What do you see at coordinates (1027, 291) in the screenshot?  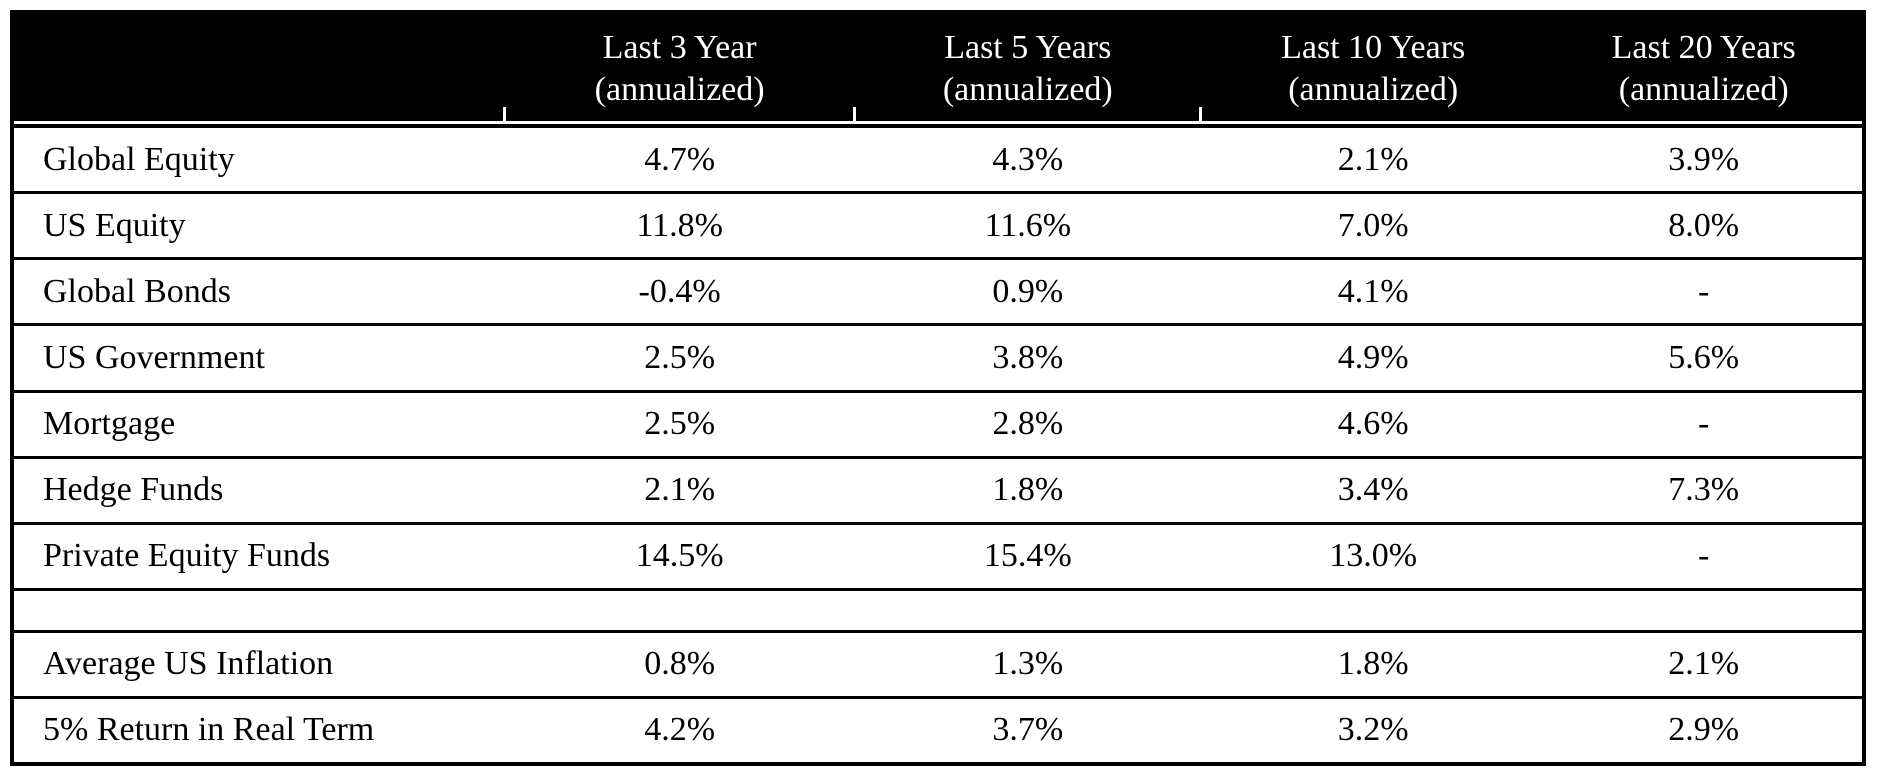 I see `cell-value: 0.9%` at bounding box center [1027, 291].